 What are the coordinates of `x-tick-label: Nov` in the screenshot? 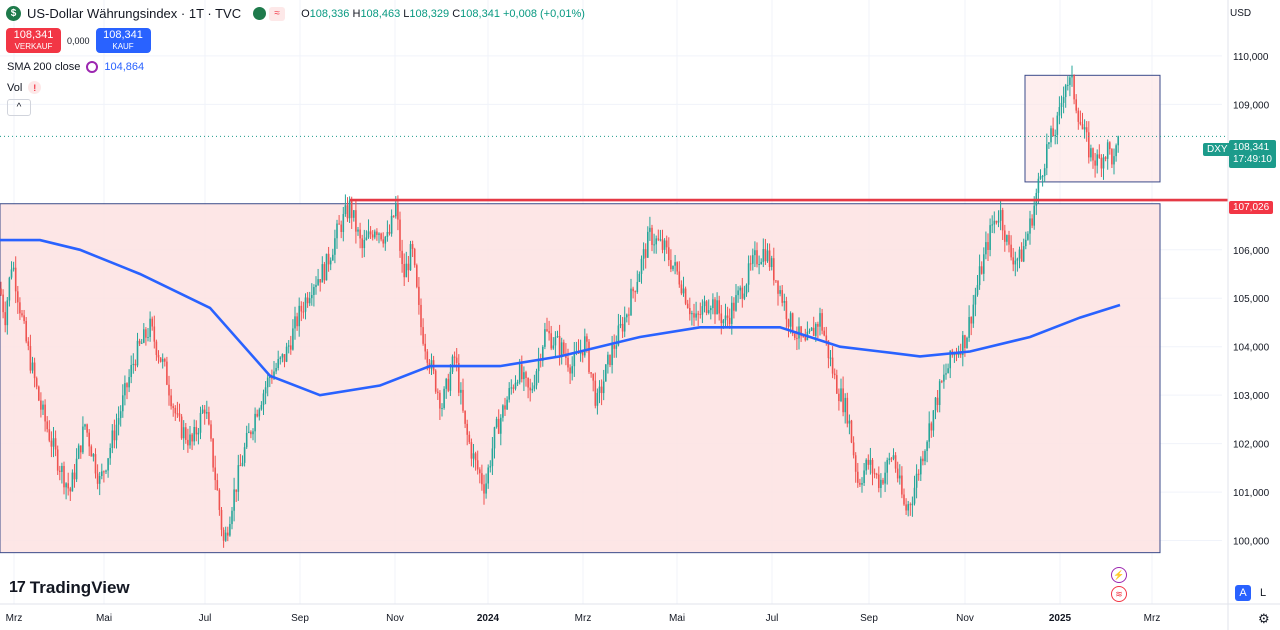 It's located at (395, 618).